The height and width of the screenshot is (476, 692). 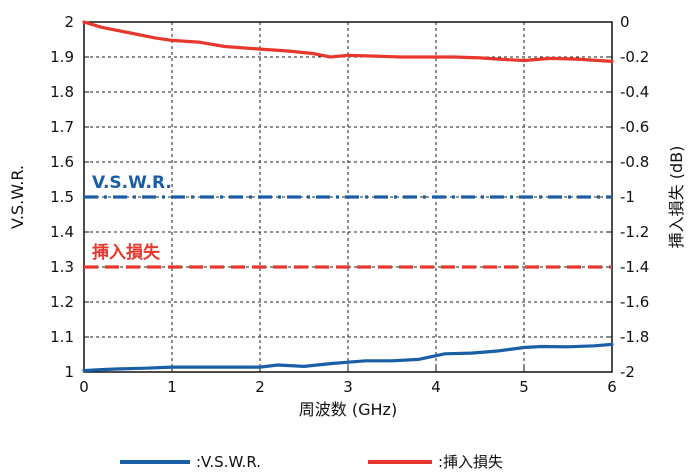 I want to click on y-left-tick-label: 1.5, so click(x=62, y=197).